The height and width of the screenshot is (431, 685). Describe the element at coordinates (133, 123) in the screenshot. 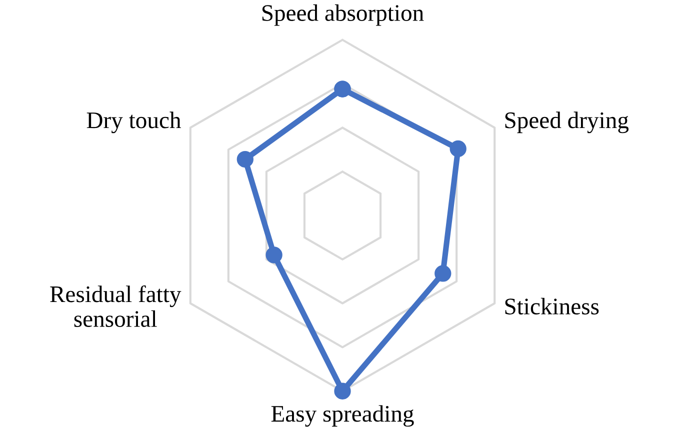

I see `spoke-label: Dry touch` at that location.